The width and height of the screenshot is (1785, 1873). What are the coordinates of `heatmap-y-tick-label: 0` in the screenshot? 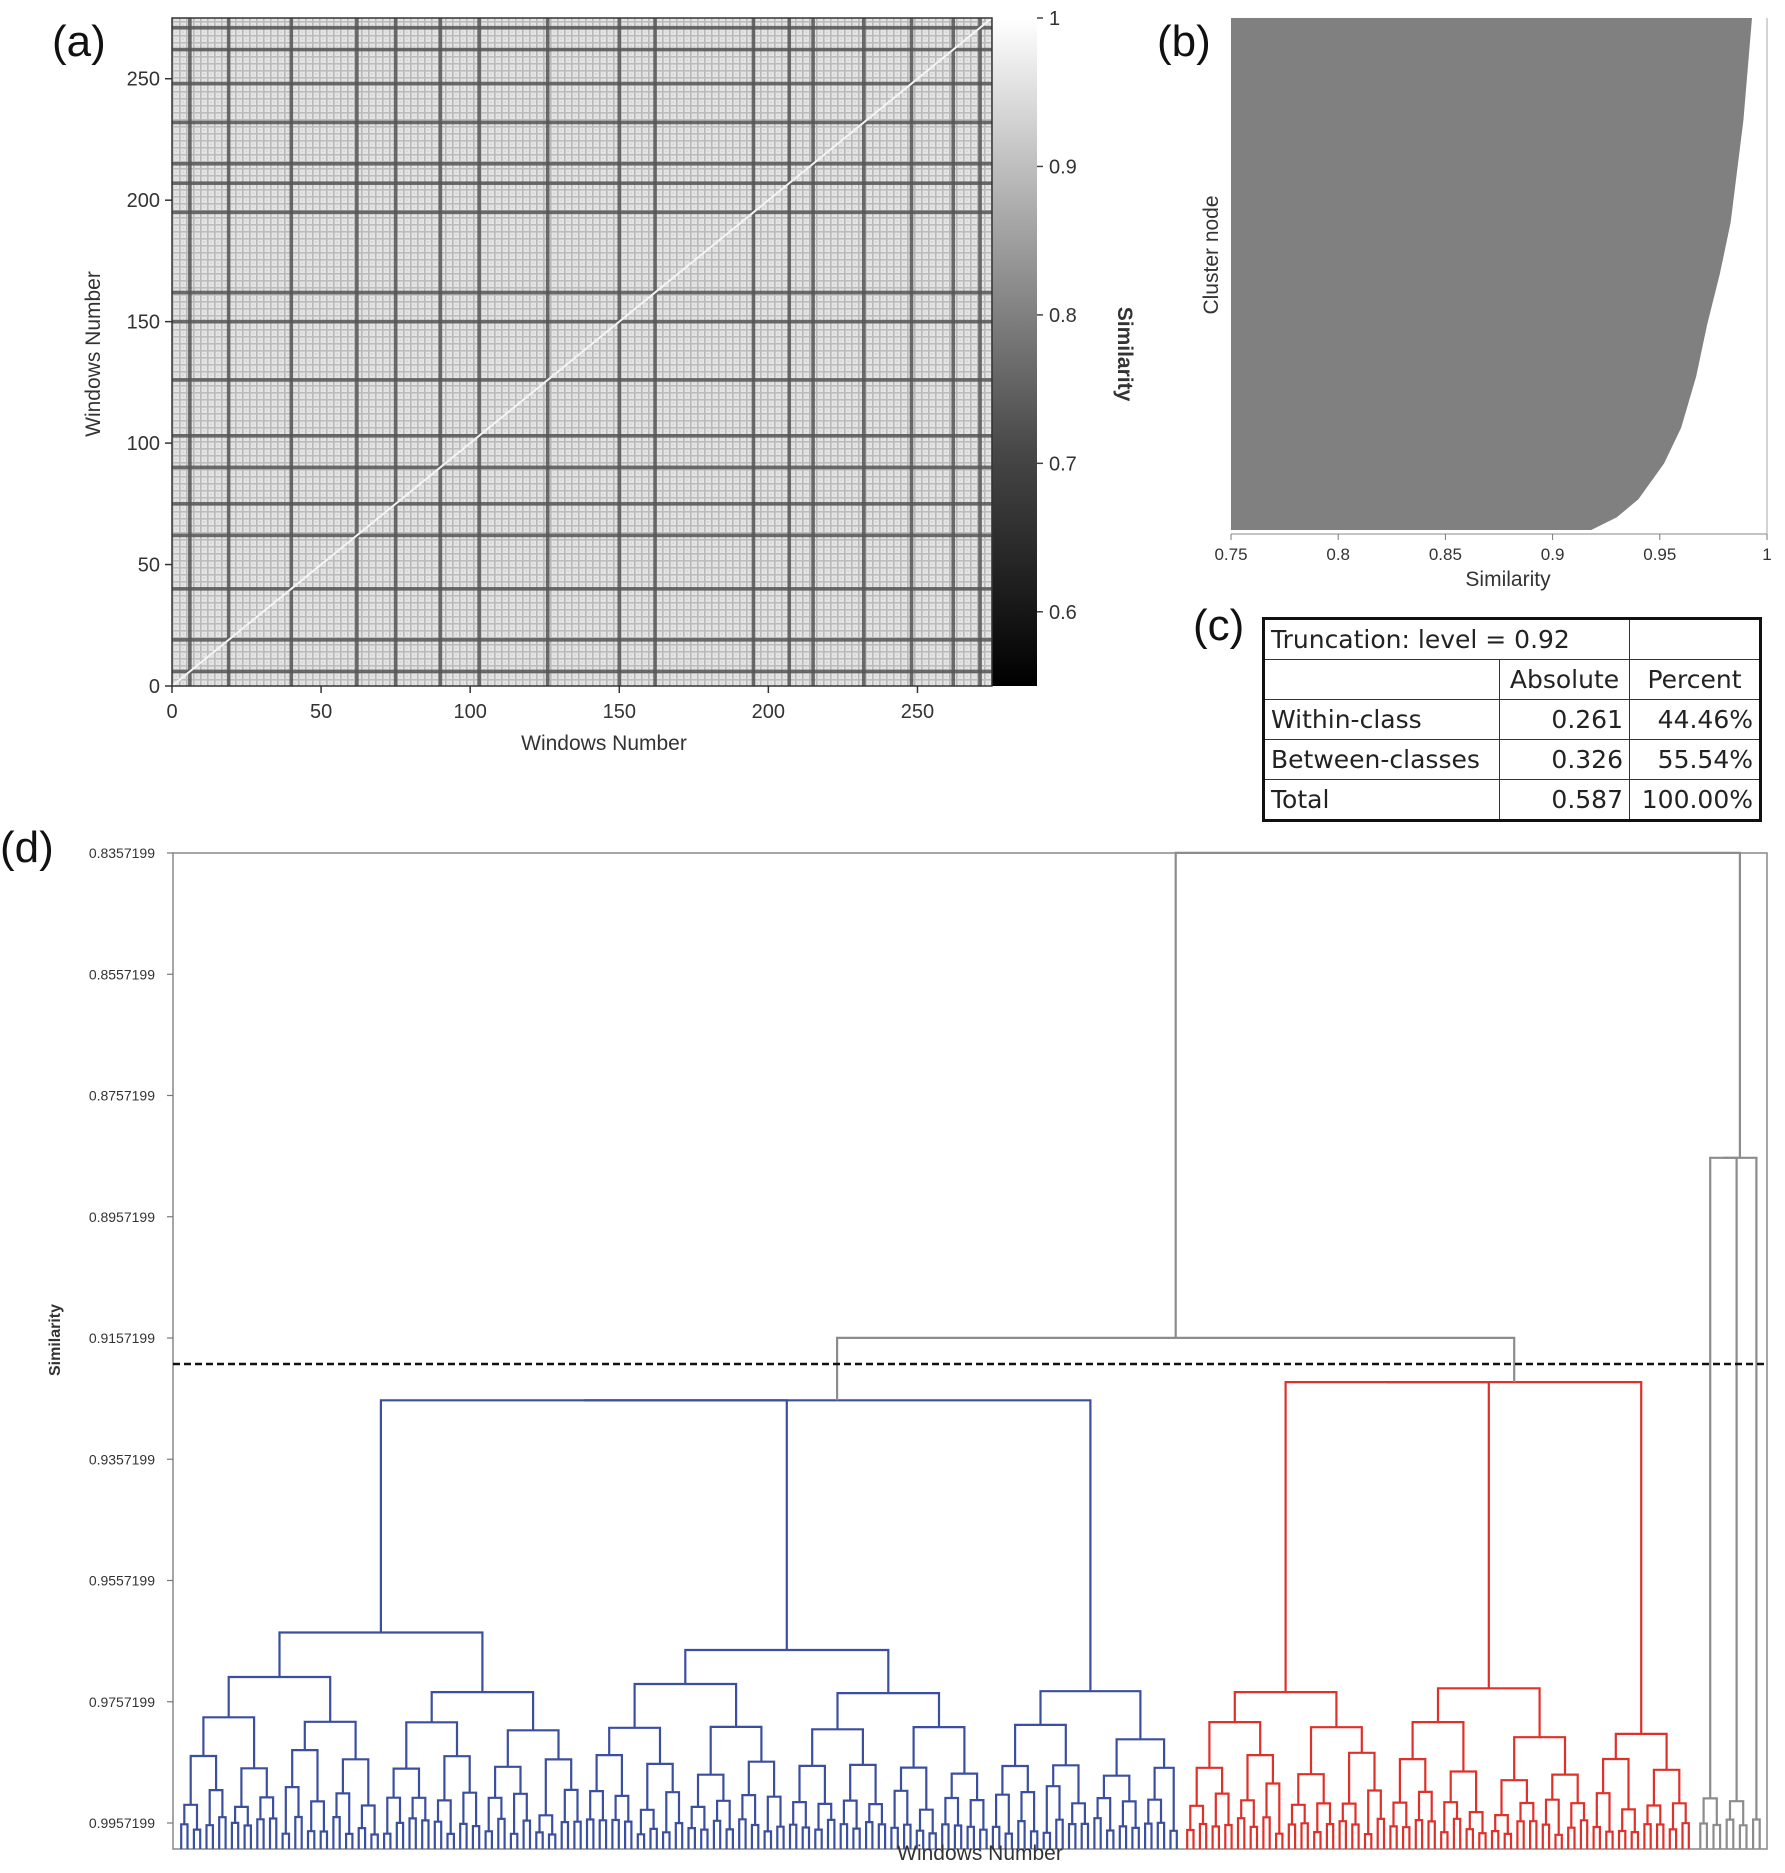 It's located at (154, 687).